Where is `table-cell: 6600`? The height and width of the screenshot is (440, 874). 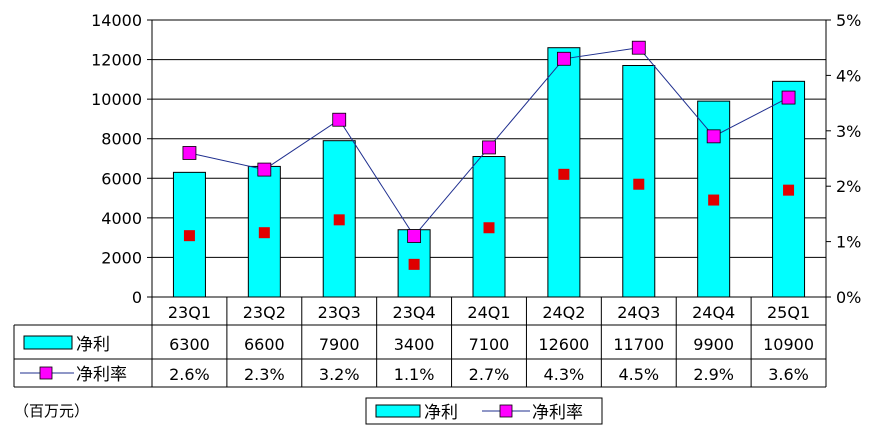
table-cell: 6600 is located at coordinates (264, 344).